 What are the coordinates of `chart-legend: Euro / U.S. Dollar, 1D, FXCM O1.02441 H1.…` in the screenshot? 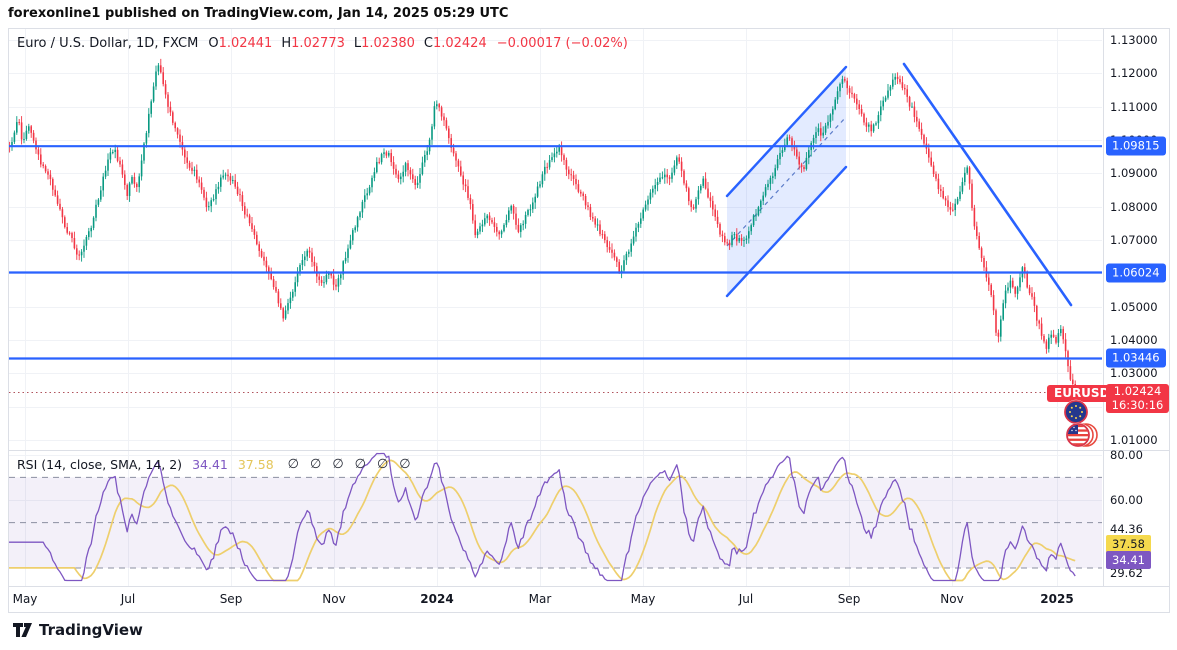 It's located at (322, 43).